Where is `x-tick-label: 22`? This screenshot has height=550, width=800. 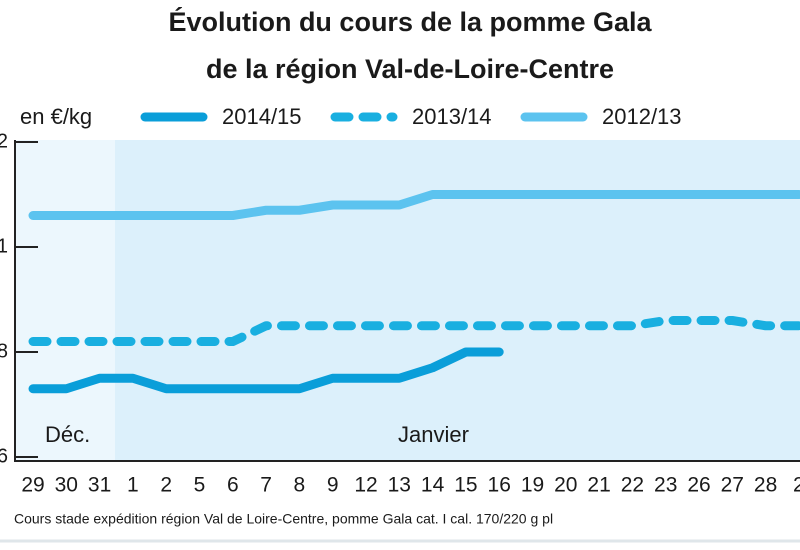
x-tick-label: 22 is located at coordinates (632, 485).